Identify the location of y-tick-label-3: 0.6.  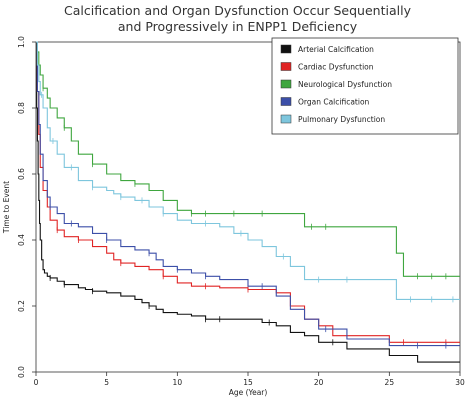
(21, 174).